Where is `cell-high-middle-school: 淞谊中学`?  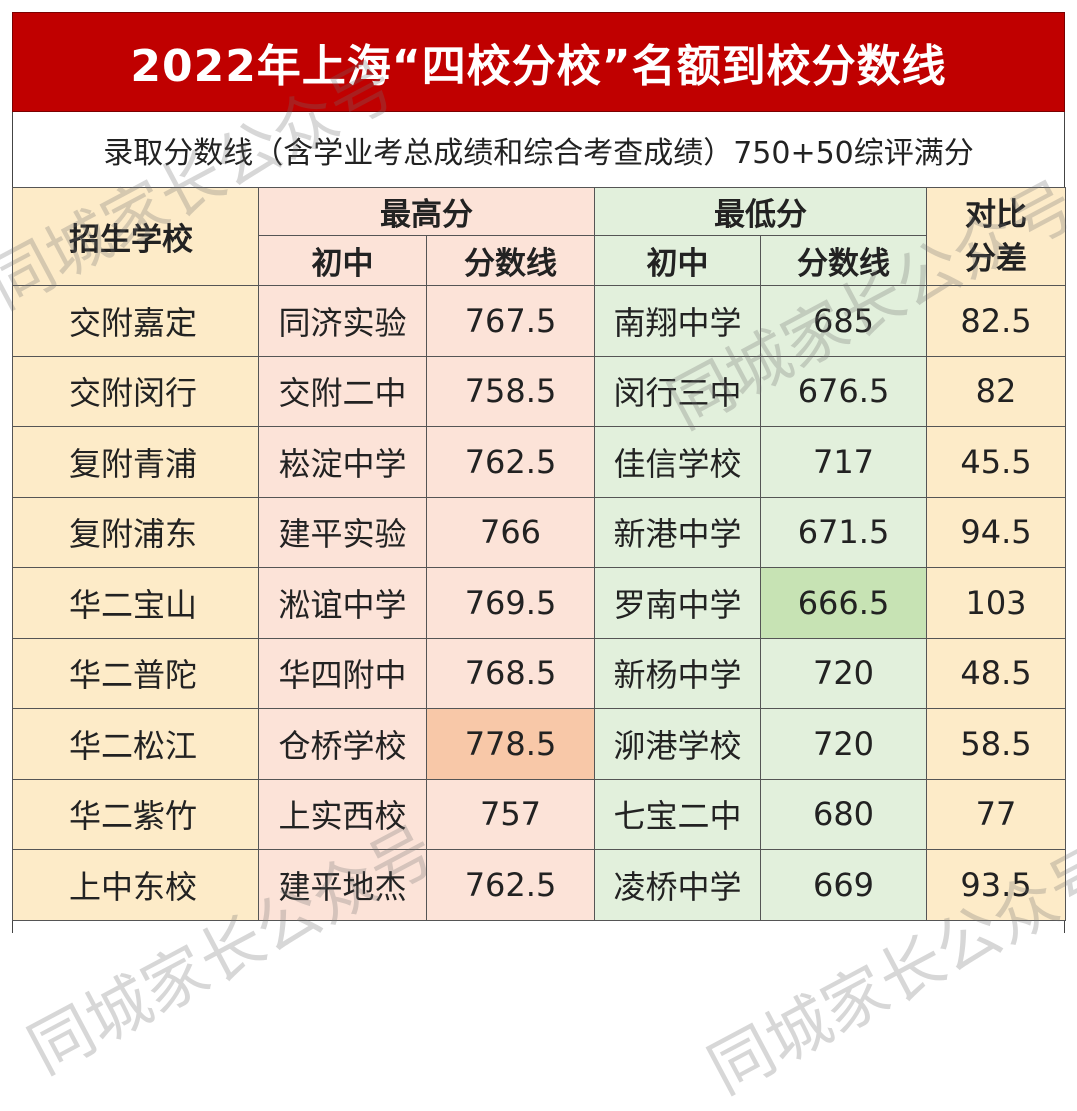 cell-high-middle-school: 淞谊中学 is located at coordinates (342, 603).